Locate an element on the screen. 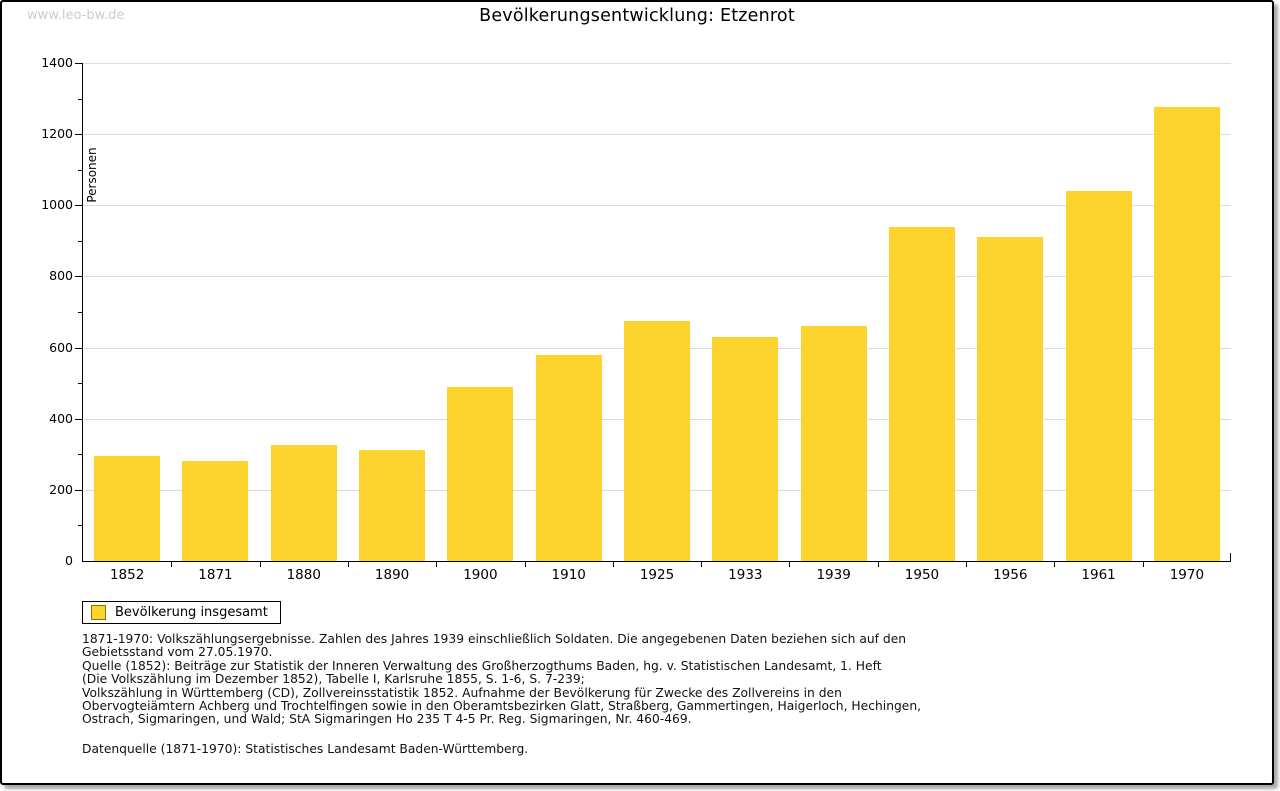 The width and height of the screenshot is (1280, 791). watermark: www.leo-bw.de is located at coordinates (76, 15).